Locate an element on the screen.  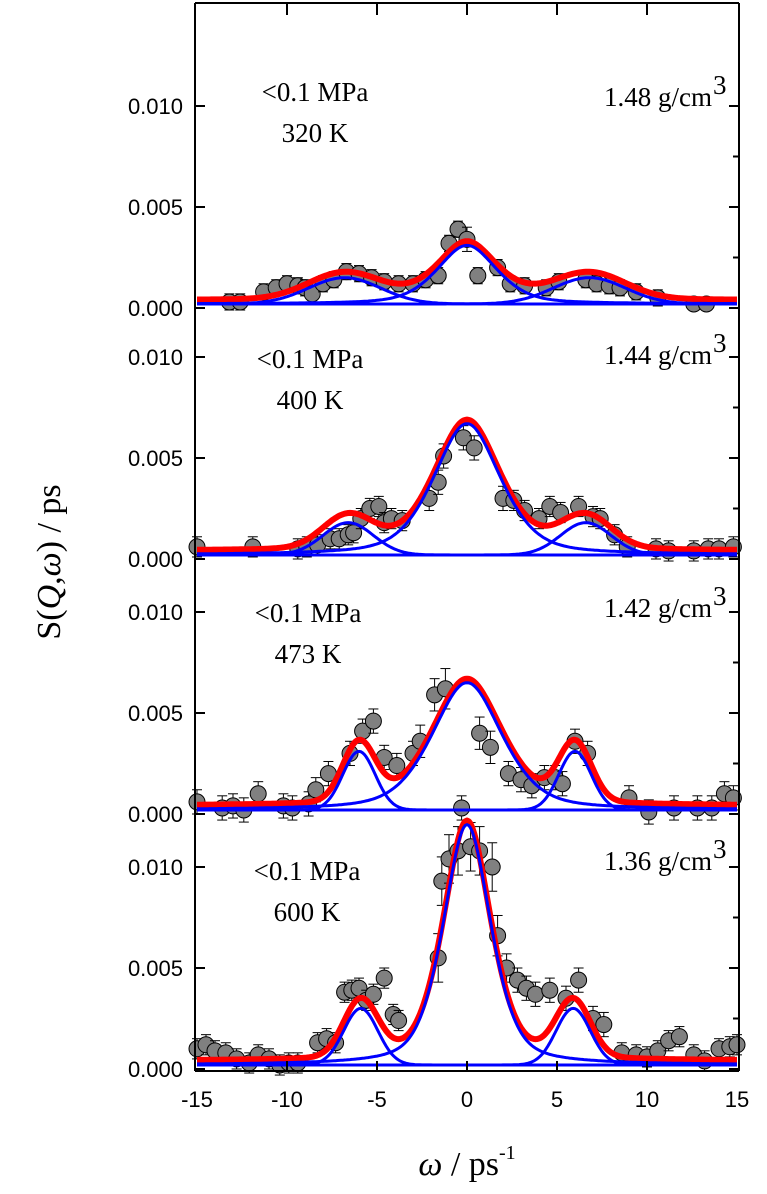
density-annotation: 1.36 g/cm is located at coordinates (658, 861).